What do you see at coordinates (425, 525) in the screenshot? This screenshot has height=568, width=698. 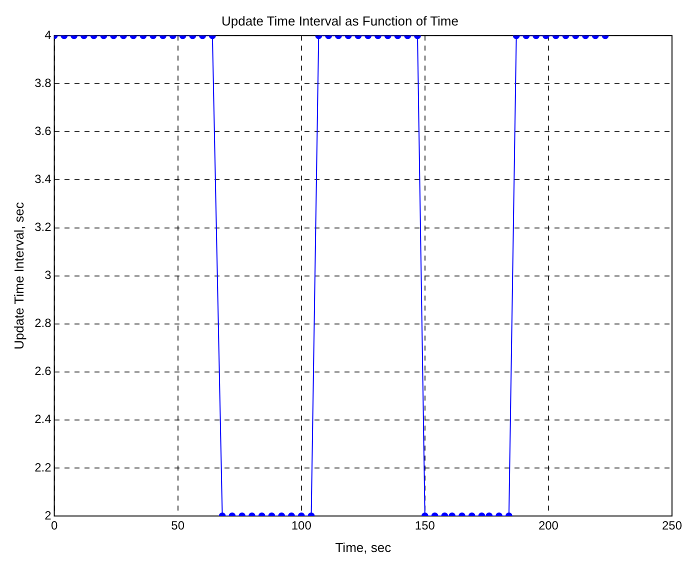 I see `x-tick-label: 150` at bounding box center [425, 525].